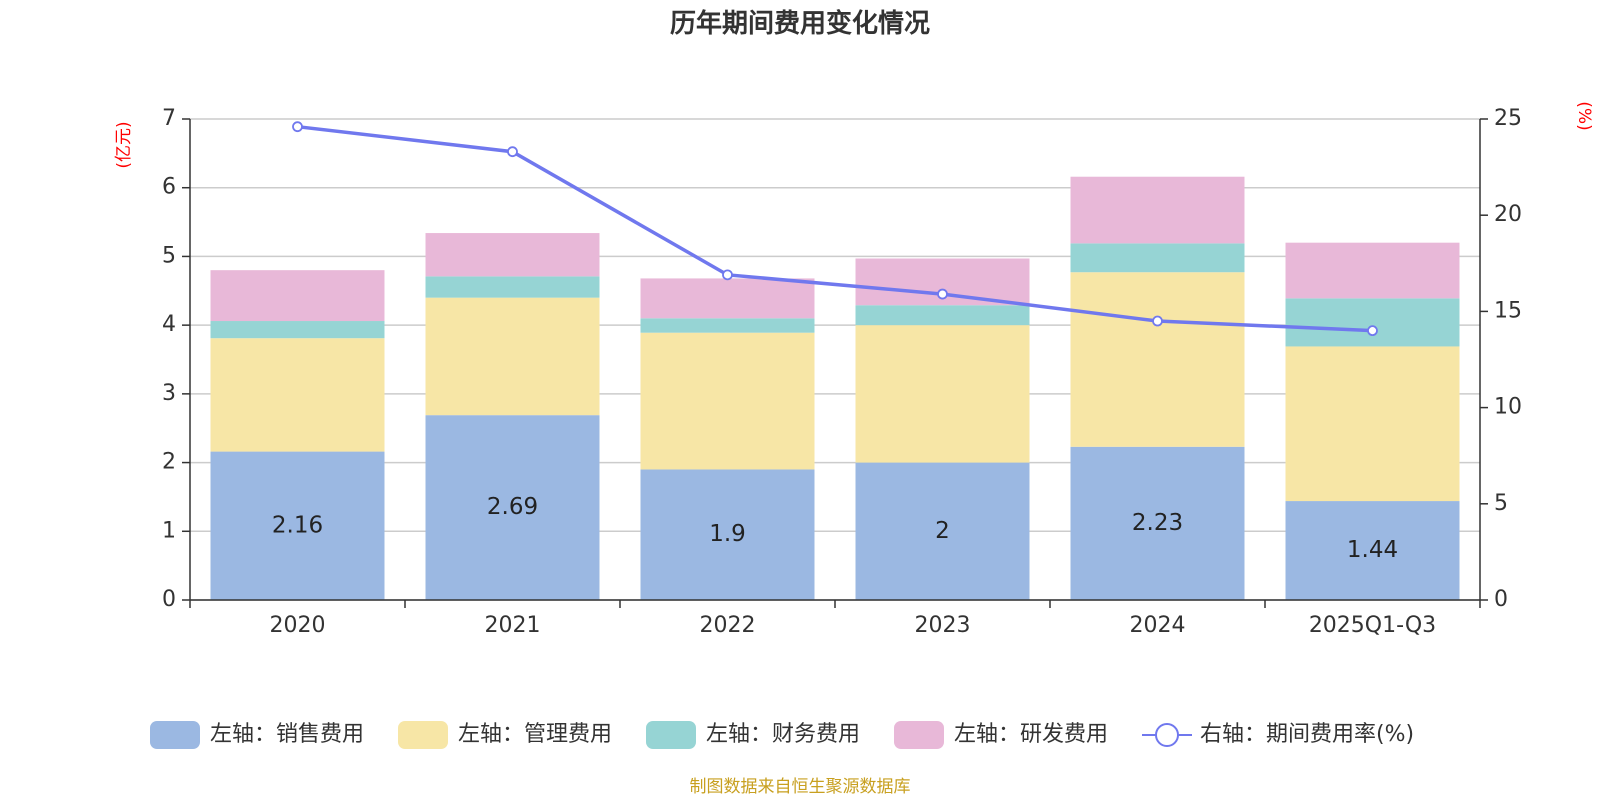 This screenshot has height=800, width=1600. Describe the element at coordinates (1167, 735) in the screenshot. I see `legend-circle-swatch` at that location.